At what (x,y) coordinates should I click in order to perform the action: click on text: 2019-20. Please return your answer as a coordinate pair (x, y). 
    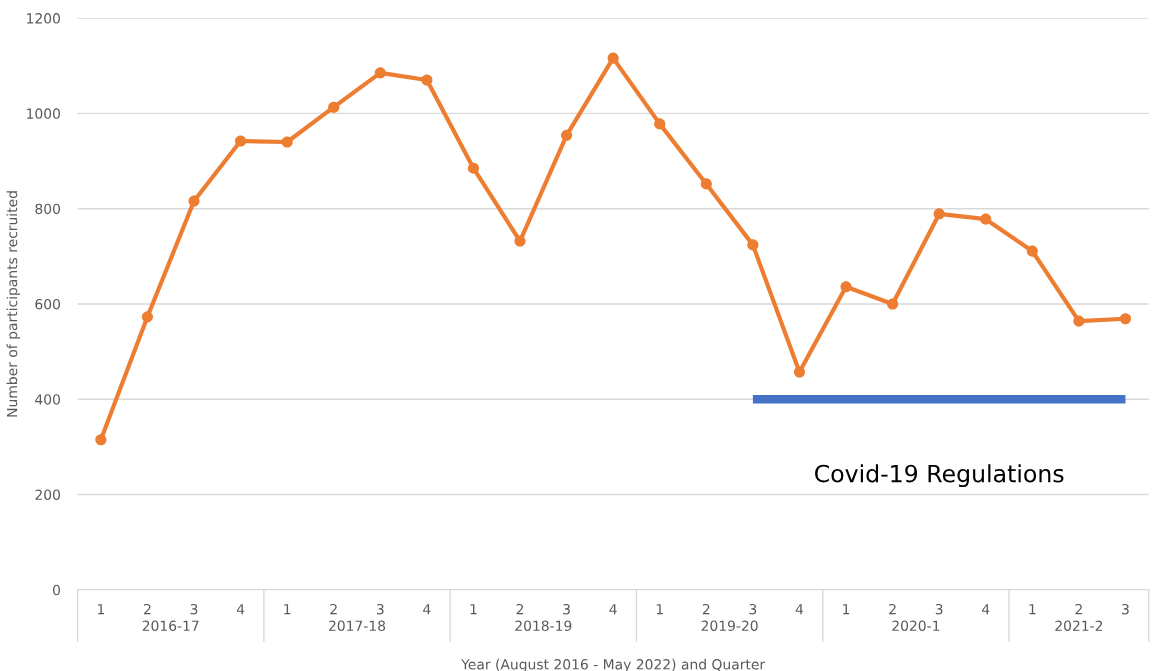
    Looking at the image, I should click on (729, 625).